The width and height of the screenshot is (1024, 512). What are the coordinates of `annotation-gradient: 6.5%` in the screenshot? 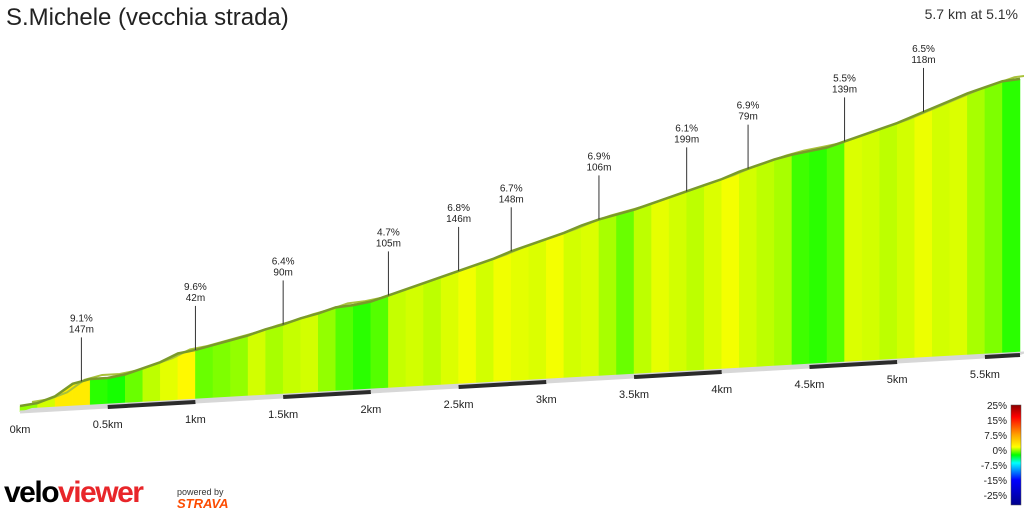 It's located at (923, 49).